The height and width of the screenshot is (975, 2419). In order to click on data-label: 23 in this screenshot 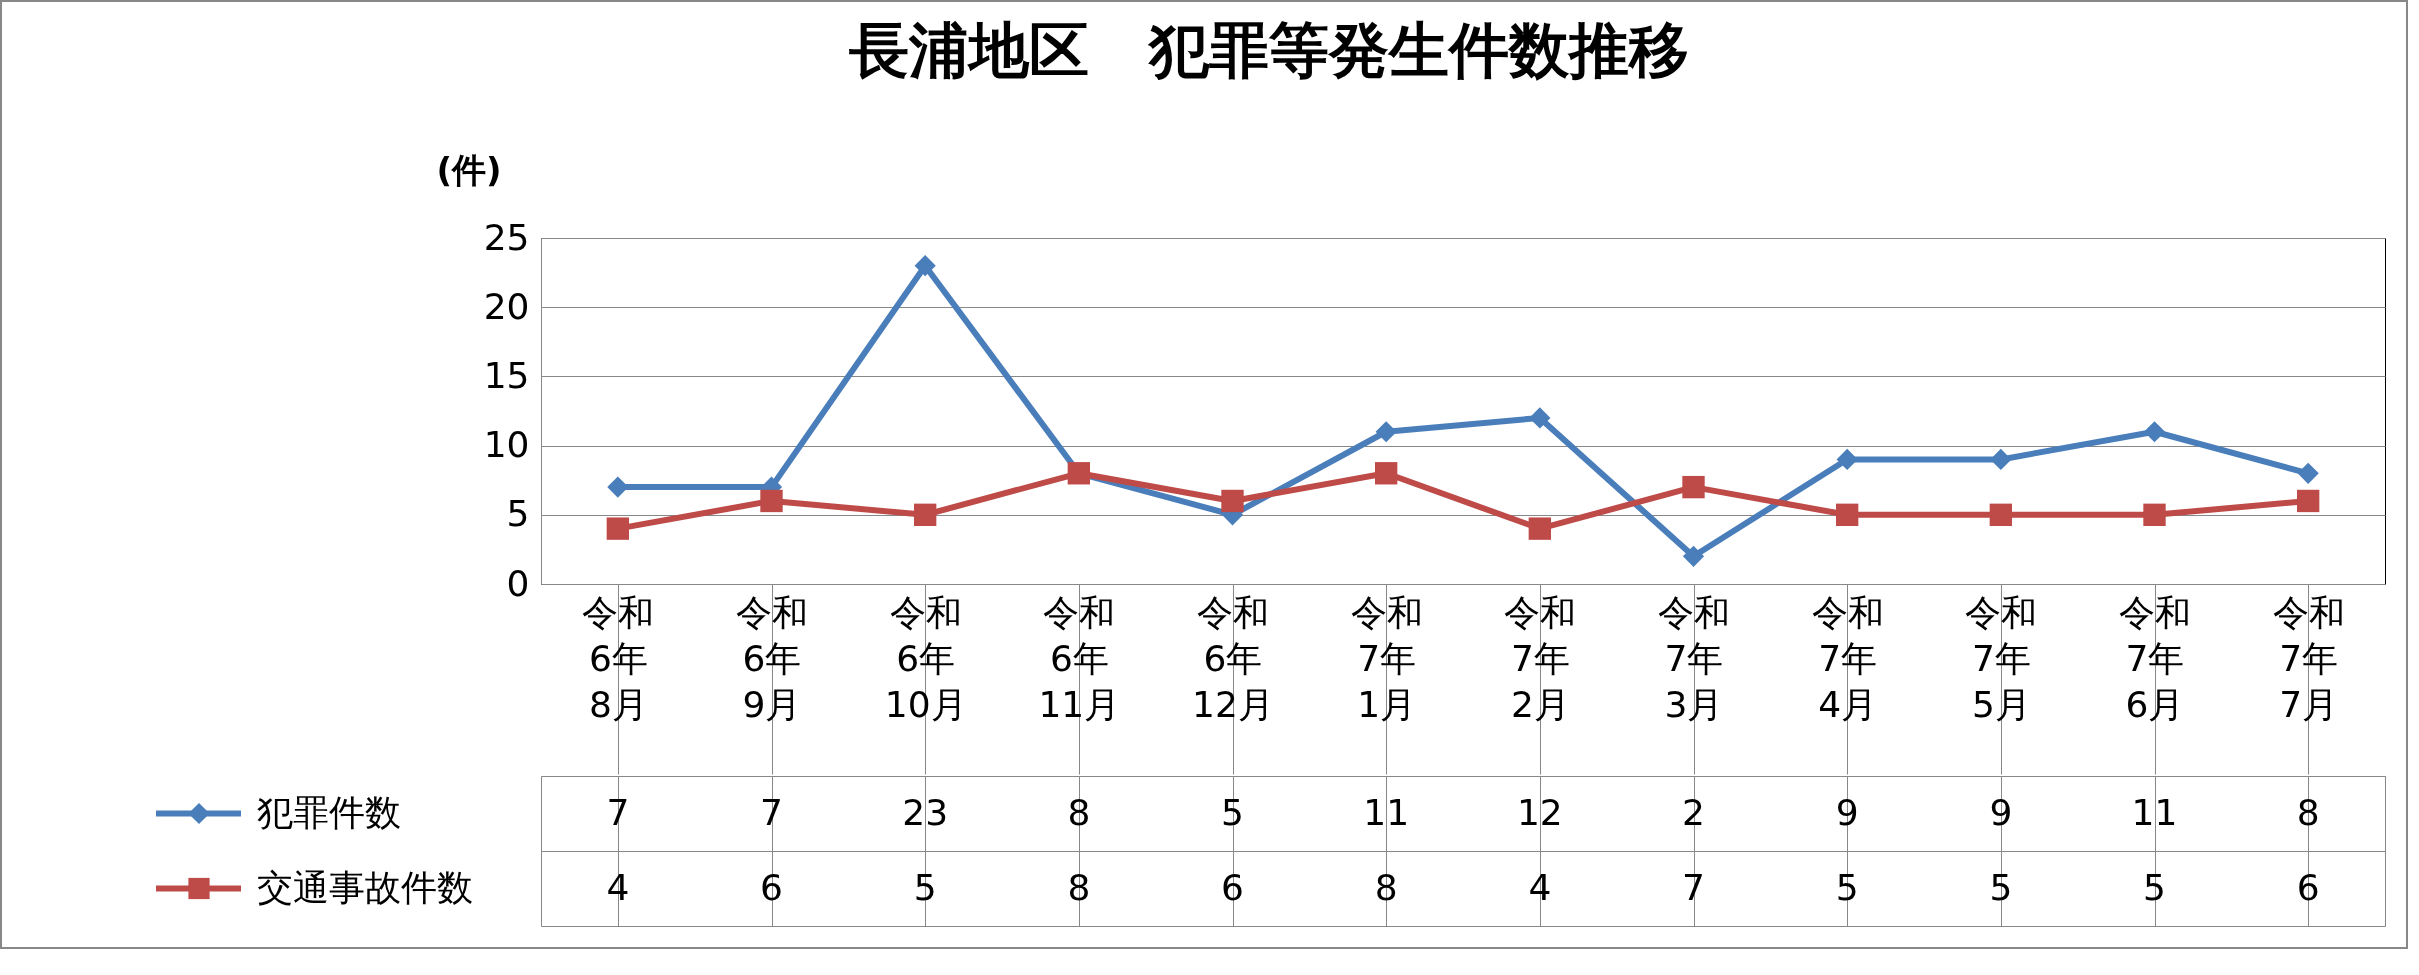, I will do `click(925, 812)`.